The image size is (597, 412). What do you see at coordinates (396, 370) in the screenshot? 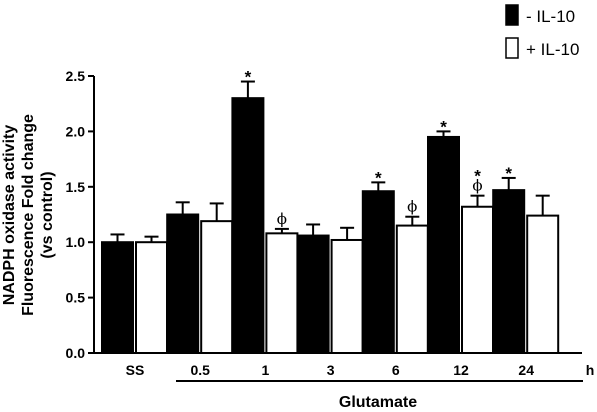
I see `x-tick-label: 6` at bounding box center [396, 370].